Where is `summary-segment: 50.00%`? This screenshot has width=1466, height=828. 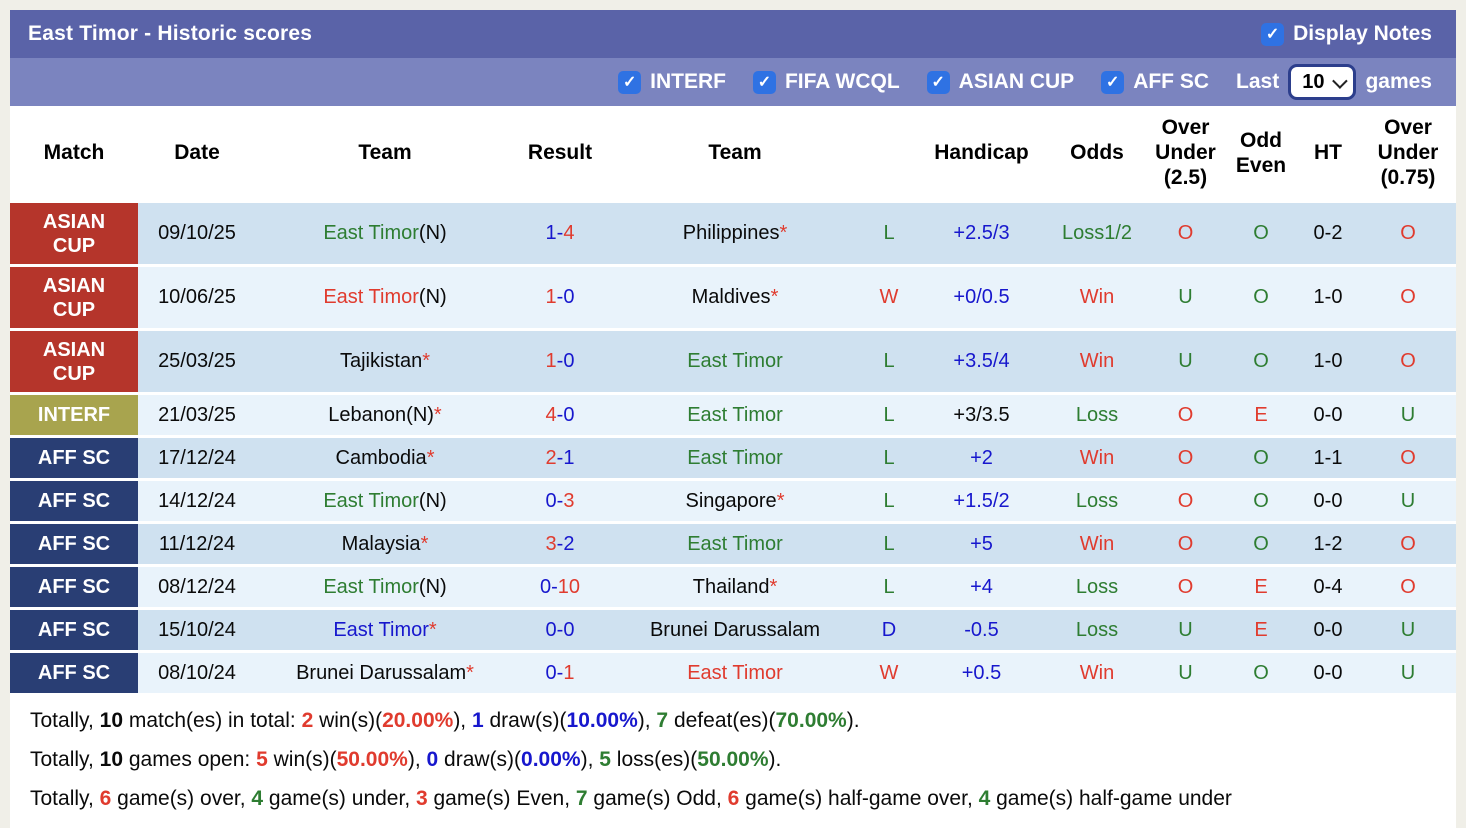 summary-segment: 50.00% is located at coordinates (372, 759).